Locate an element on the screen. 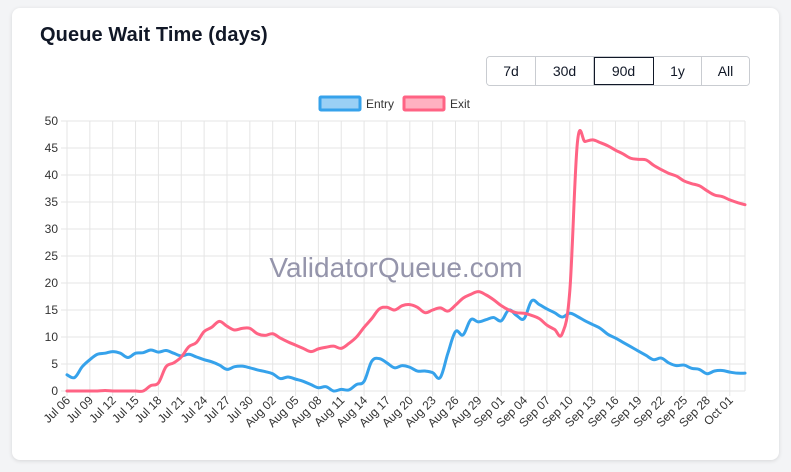 This screenshot has height=472, width=791. y-tick-label: 50 is located at coordinates (52, 121).